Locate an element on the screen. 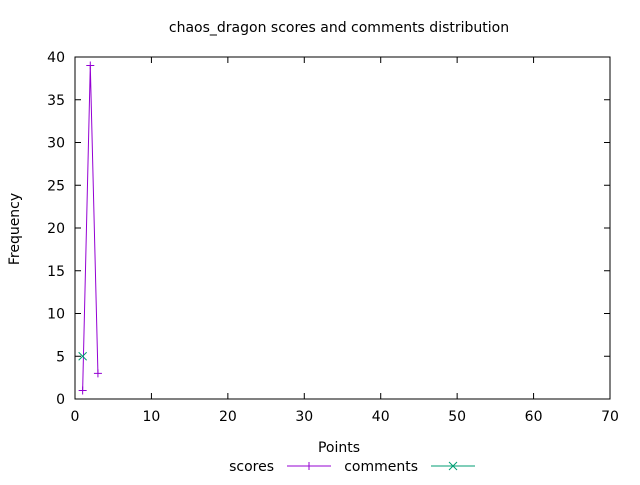 The height and width of the screenshot is (485, 640). y-axis-label: Frequency is located at coordinates (15, 229).